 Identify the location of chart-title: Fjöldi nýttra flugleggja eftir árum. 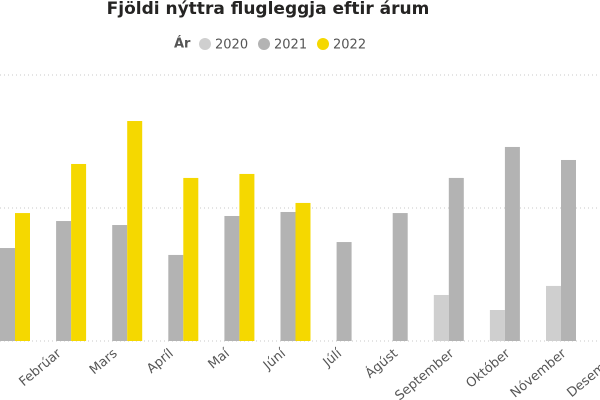
(268, 9).